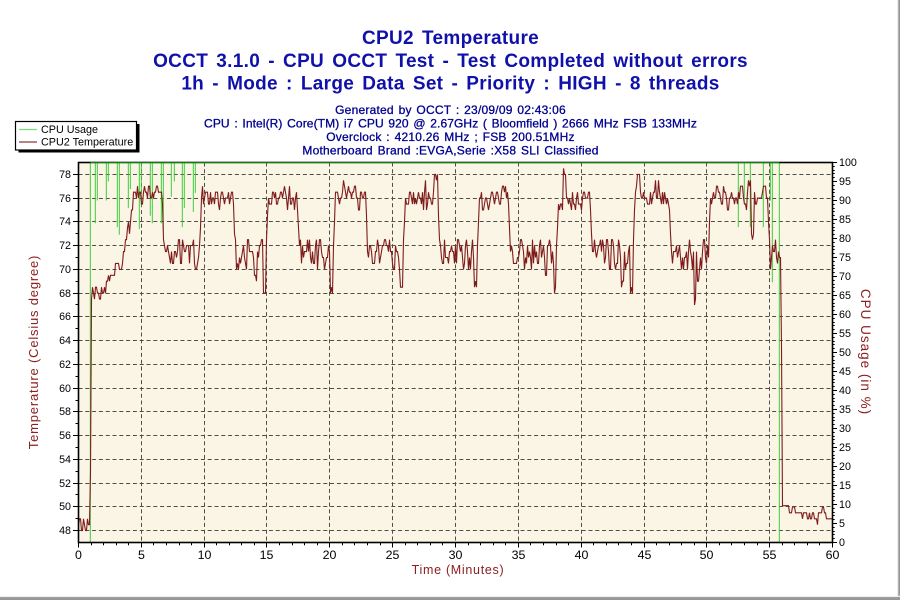 Image resolution: width=900 pixels, height=600 pixels. I want to click on svg-text: 52, so click(65, 484).